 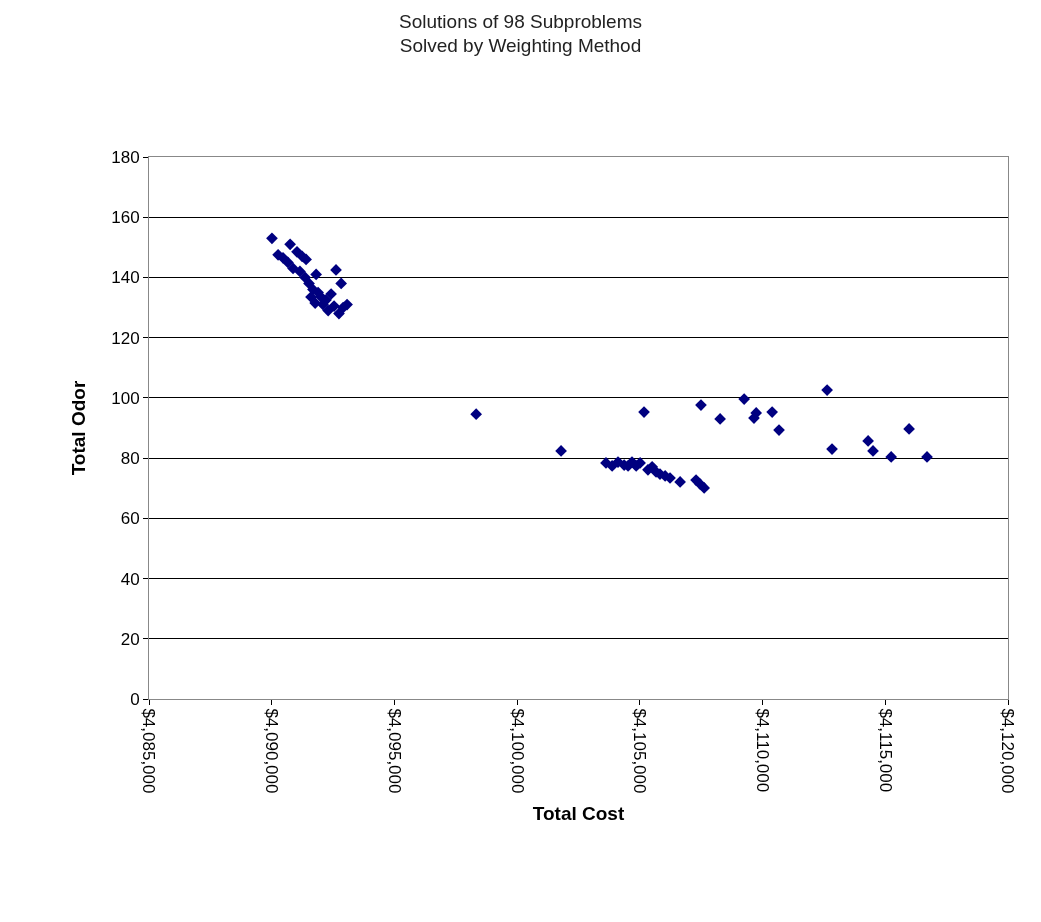 I want to click on y-tick-label: 120, so click(x=125, y=338).